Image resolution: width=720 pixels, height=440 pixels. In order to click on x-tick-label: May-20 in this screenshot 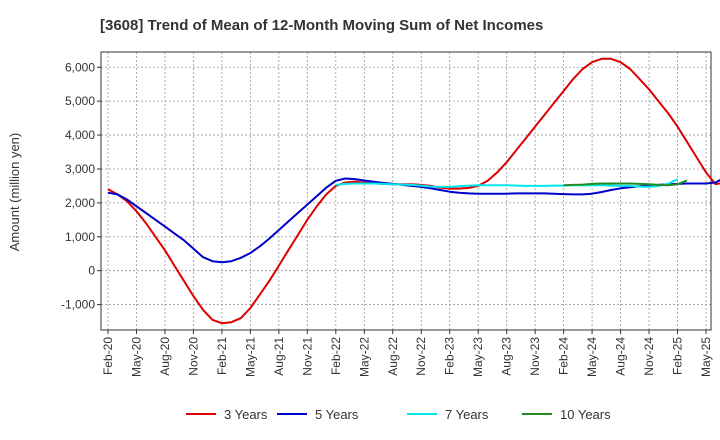, I will do `click(136, 357)`.